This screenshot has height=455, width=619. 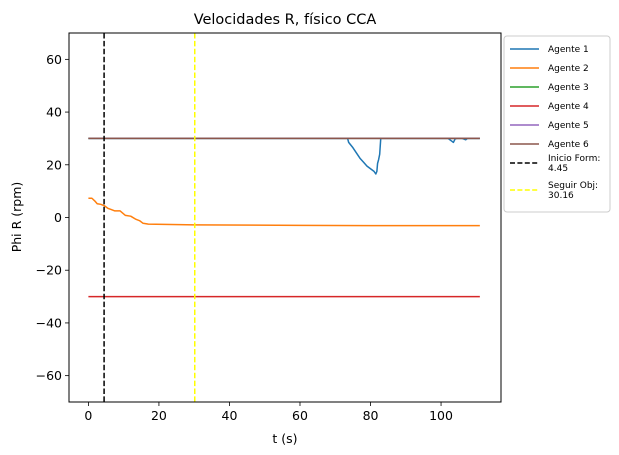 What do you see at coordinates (371, 415) in the screenshot?
I see `x-tick-label: 80` at bounding box center [371, 415].